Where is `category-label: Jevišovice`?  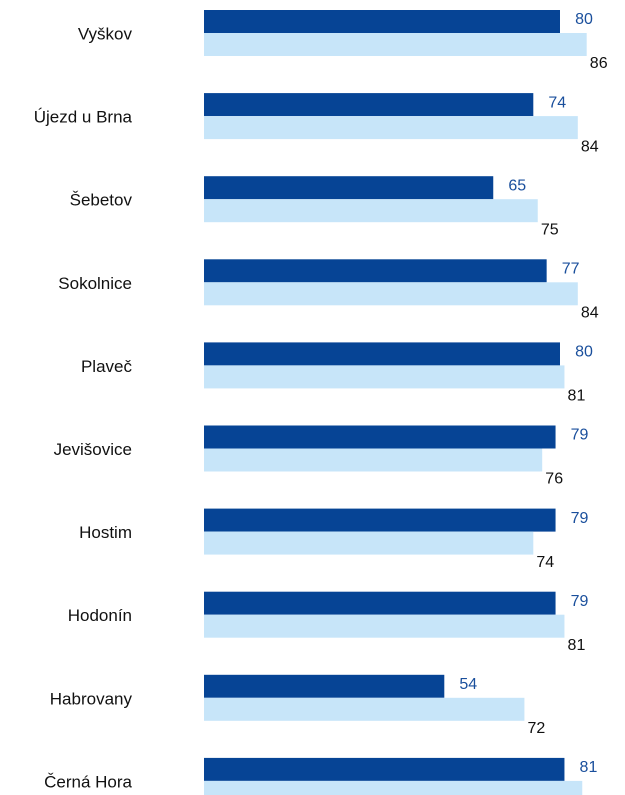
category-label: Jevišovice is located at coordinates (93, 449).